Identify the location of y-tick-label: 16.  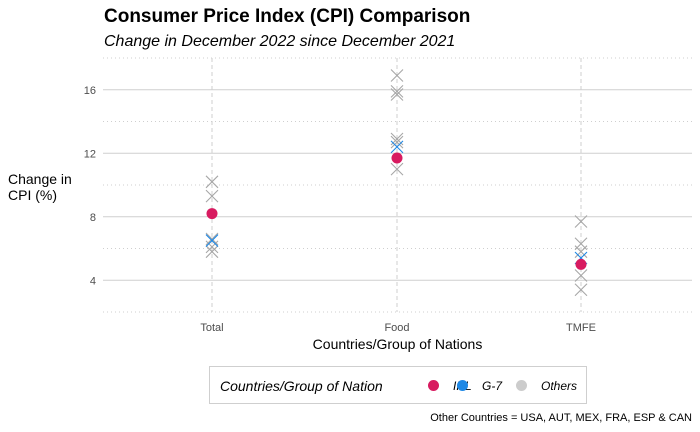
(90, 91).